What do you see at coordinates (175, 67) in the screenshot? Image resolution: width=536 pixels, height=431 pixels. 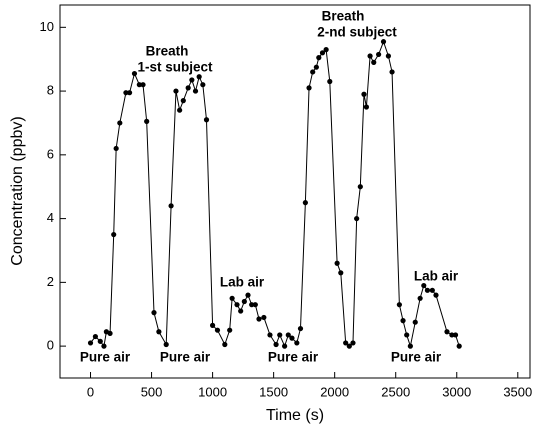 I see `annotation: 1-st subject` at bounding box center [175, 67].